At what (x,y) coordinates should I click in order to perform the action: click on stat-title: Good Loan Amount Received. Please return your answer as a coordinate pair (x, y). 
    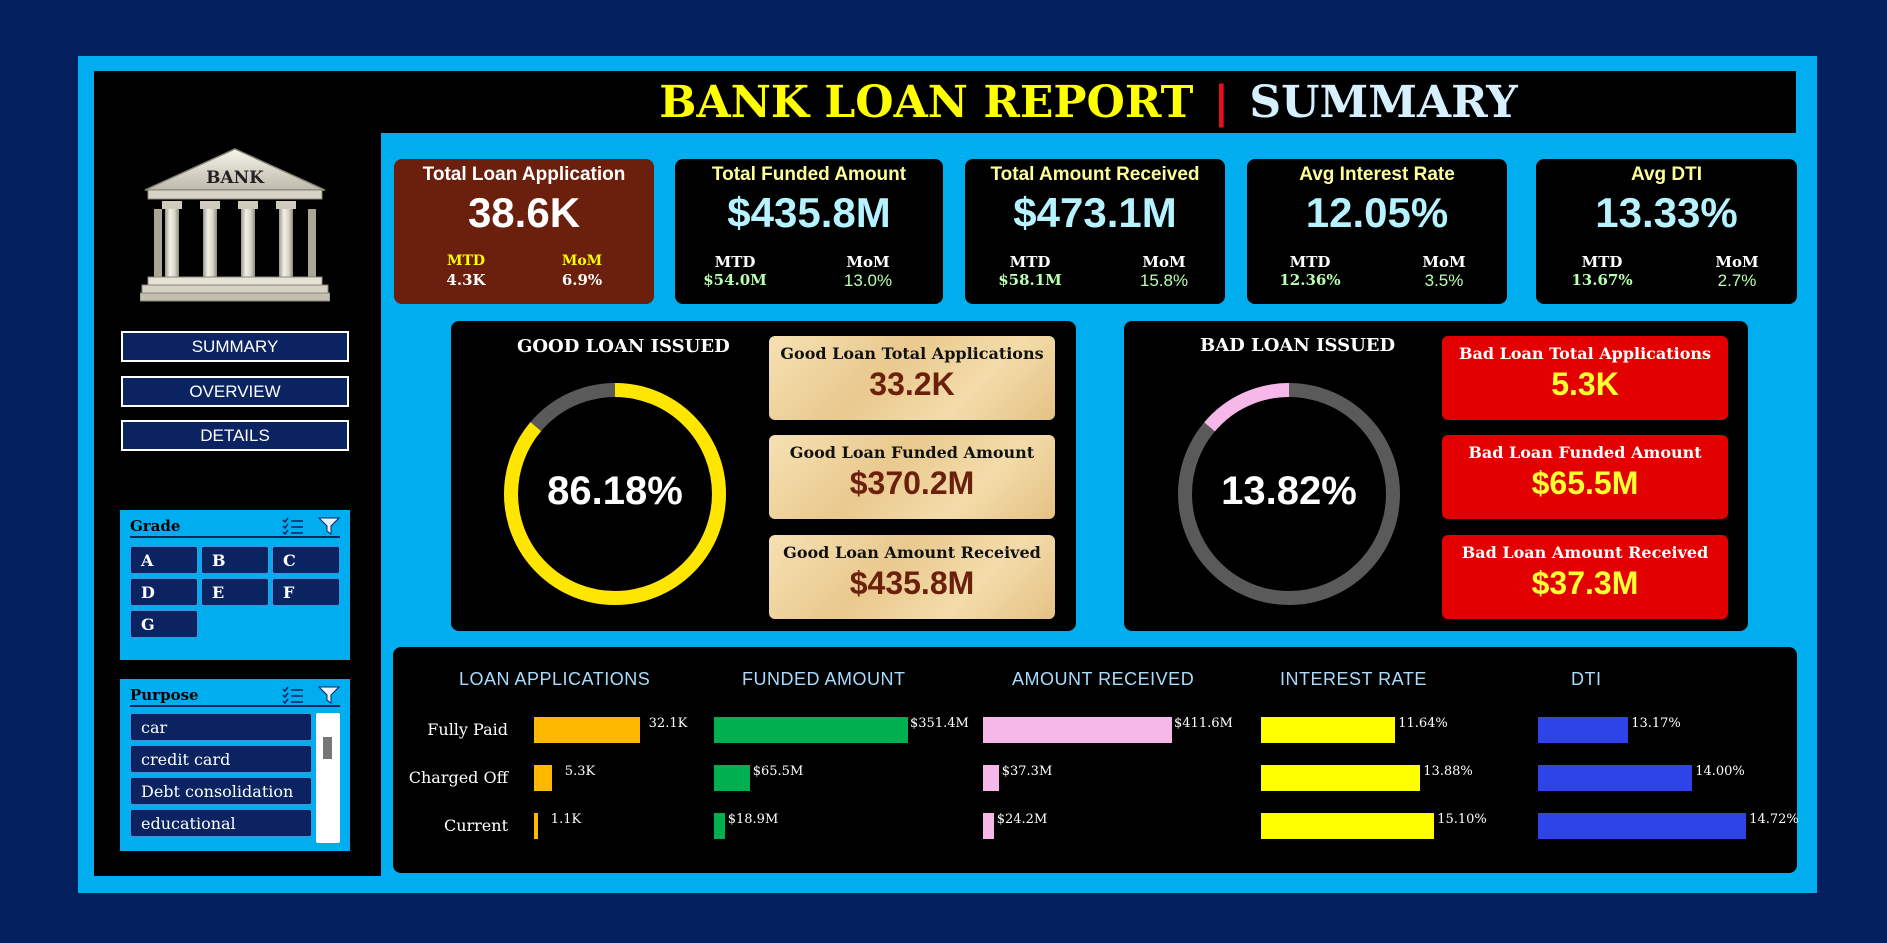
    Looking at the image, I should click on (912, 552).